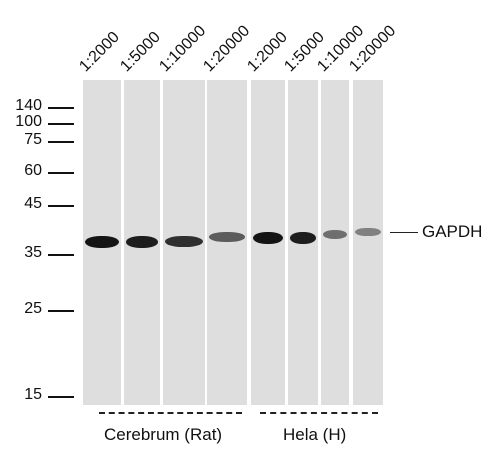  What do you see at coordinates (163, 434) in the screenshot?
I see `group-label: Cerebrum (Rat)` at bounding box center [163, 434].